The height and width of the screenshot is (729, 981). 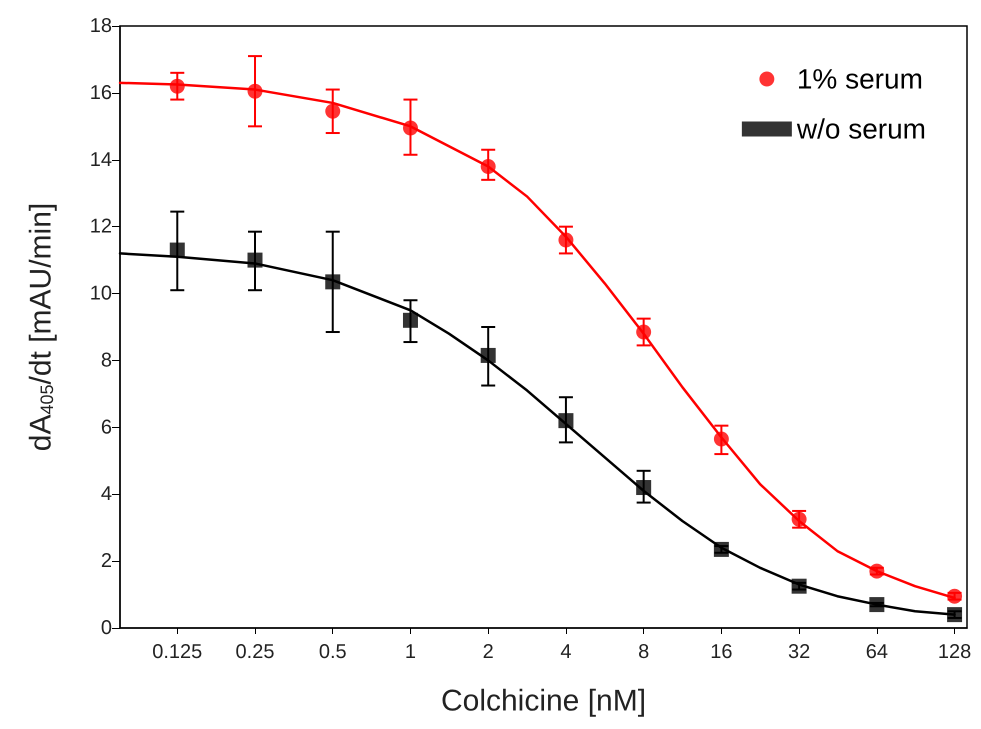 What do you see at coordinates (799, 652) in the screenshot?
I see `x-tick-label: 32` at bounding box center [799, 652].